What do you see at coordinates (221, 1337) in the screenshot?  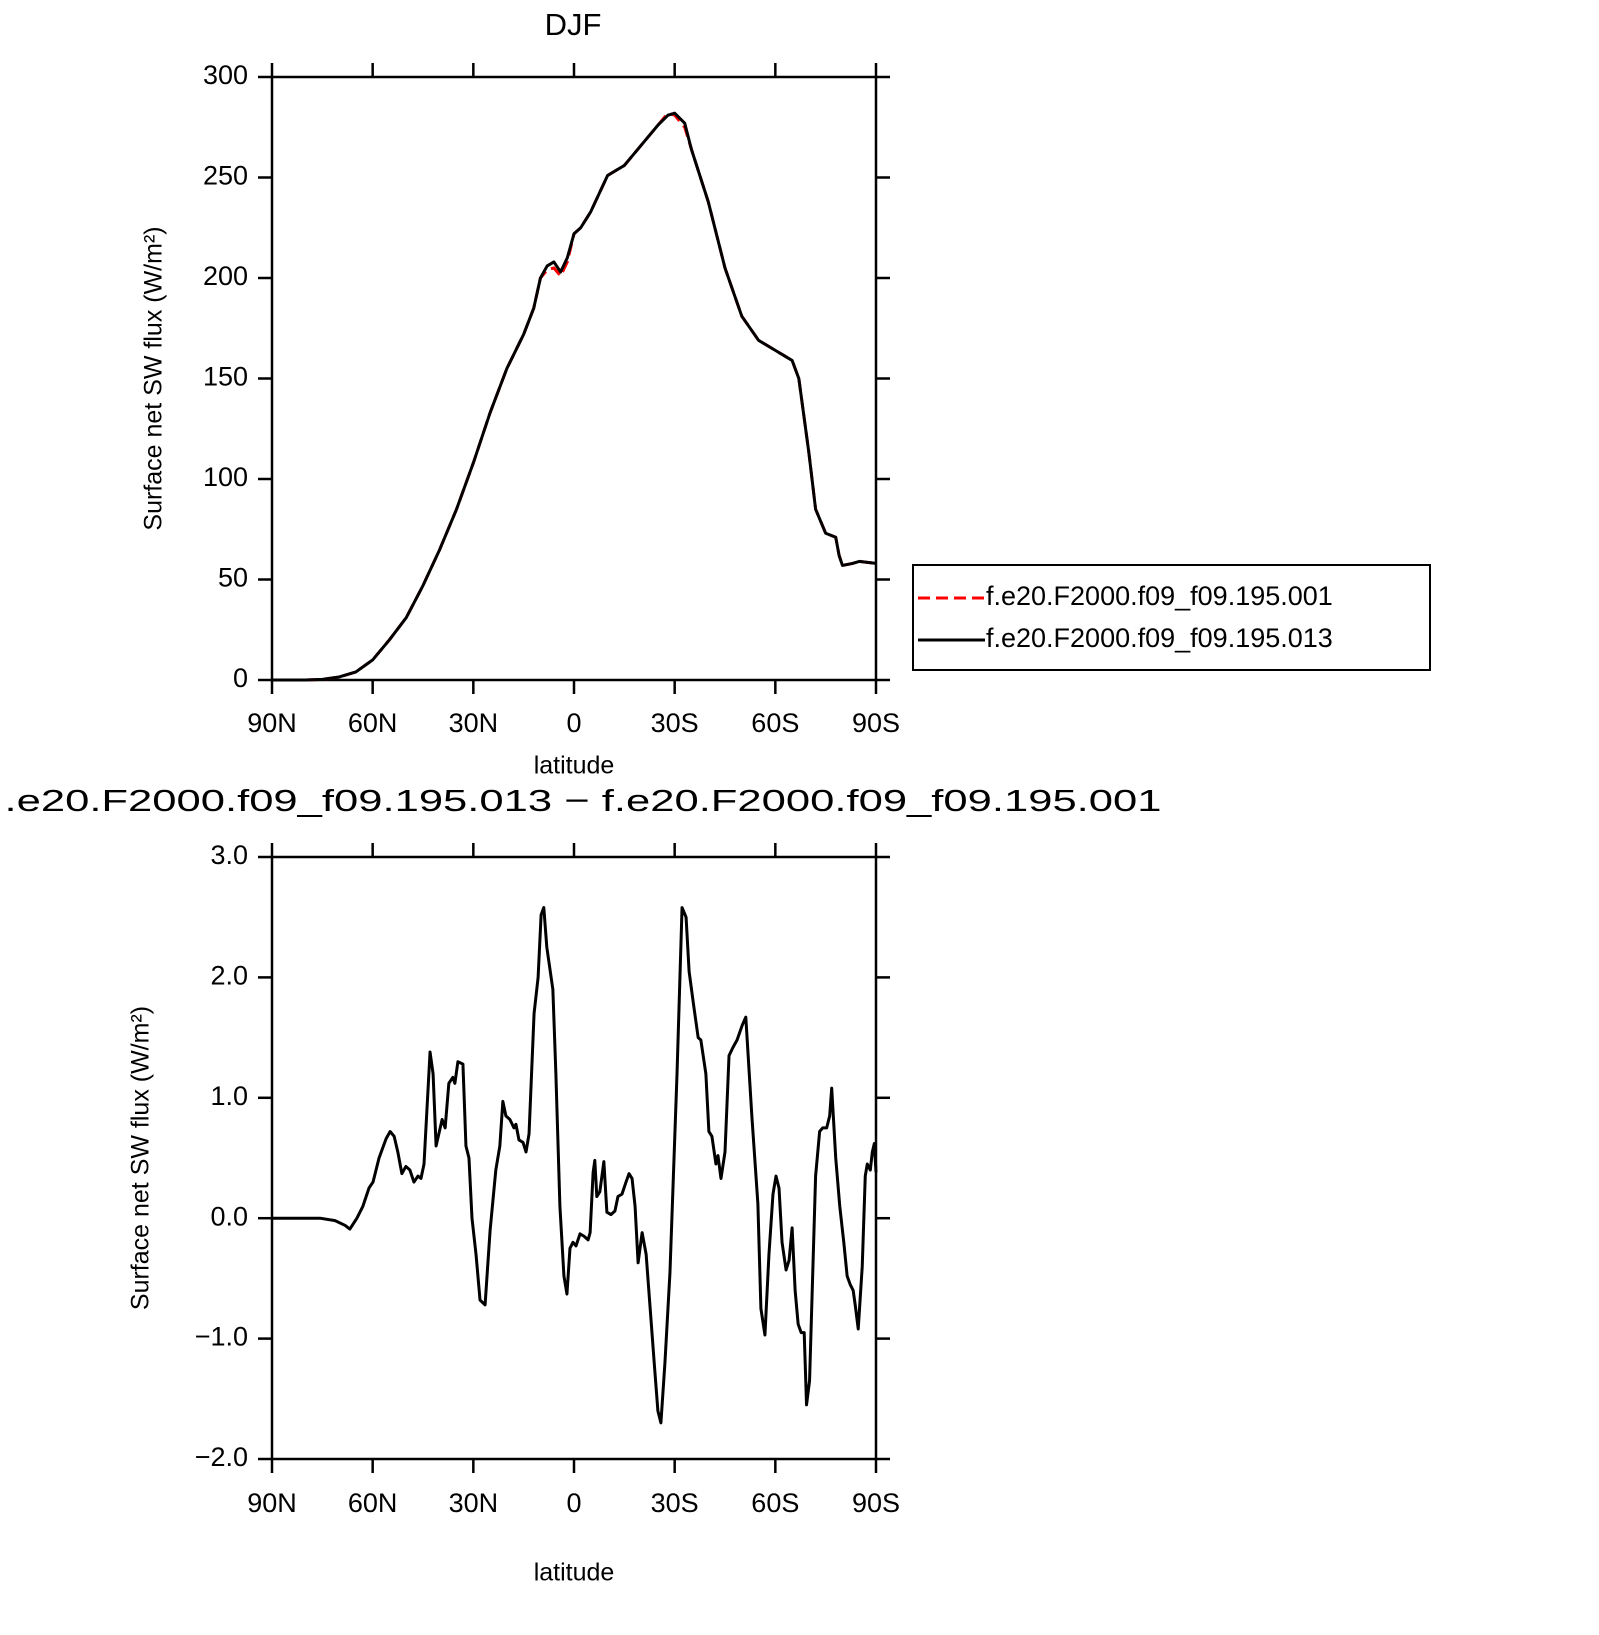 I see `y-tick-label: −1.0` at bounding box center [221, 1337].